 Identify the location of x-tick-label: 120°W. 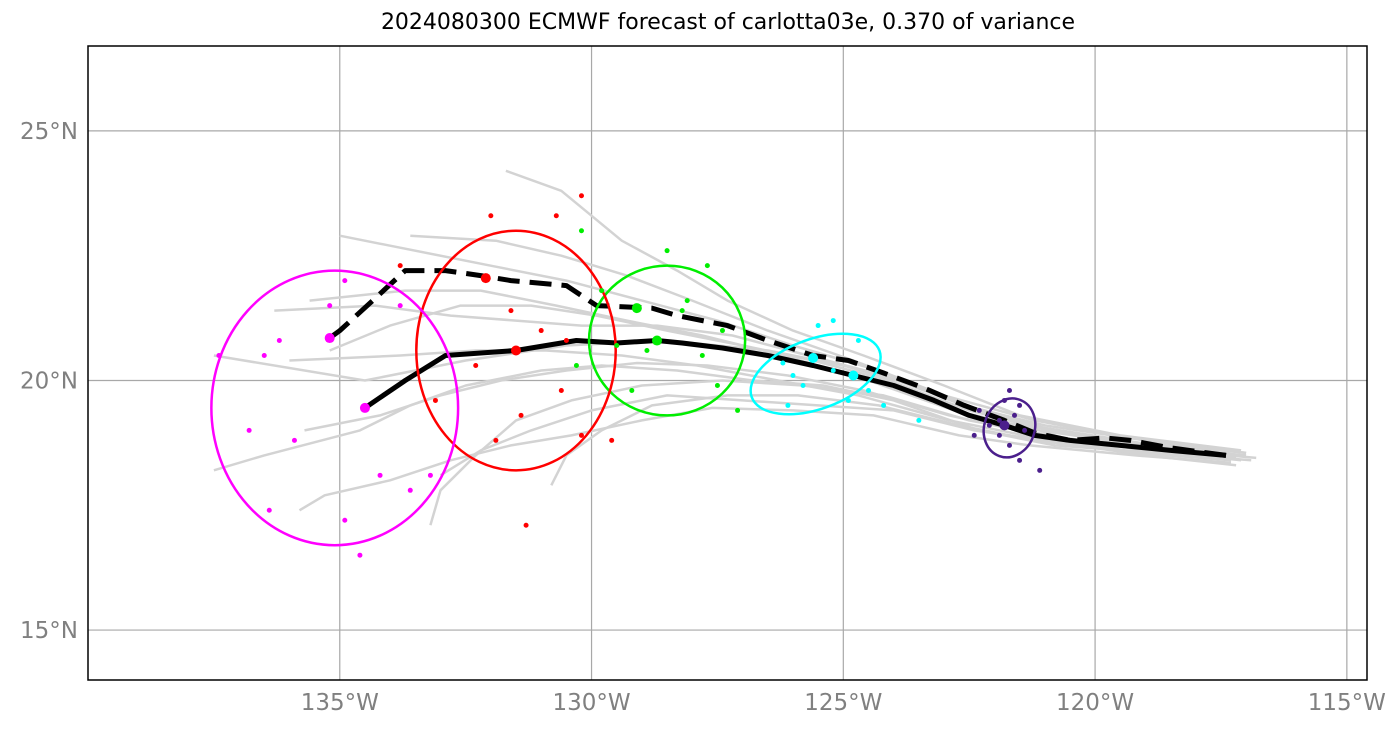
(1095, 703).